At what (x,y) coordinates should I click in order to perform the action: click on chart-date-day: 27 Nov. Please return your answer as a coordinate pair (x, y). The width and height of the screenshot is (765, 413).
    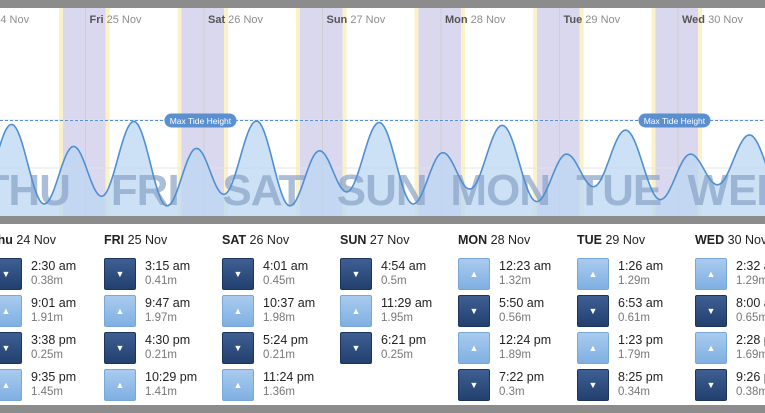
    Looking at the image, I should click on (366, 20).